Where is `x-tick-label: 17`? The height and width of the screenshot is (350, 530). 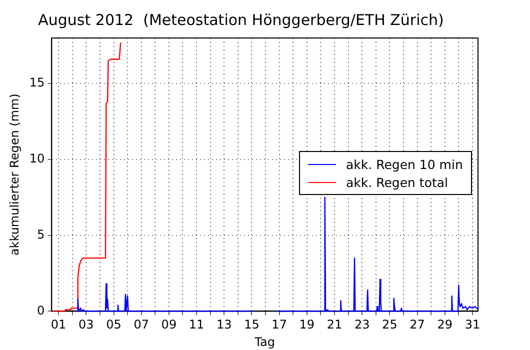 x-tick-label: 17 is located at coordinates (279, 325).